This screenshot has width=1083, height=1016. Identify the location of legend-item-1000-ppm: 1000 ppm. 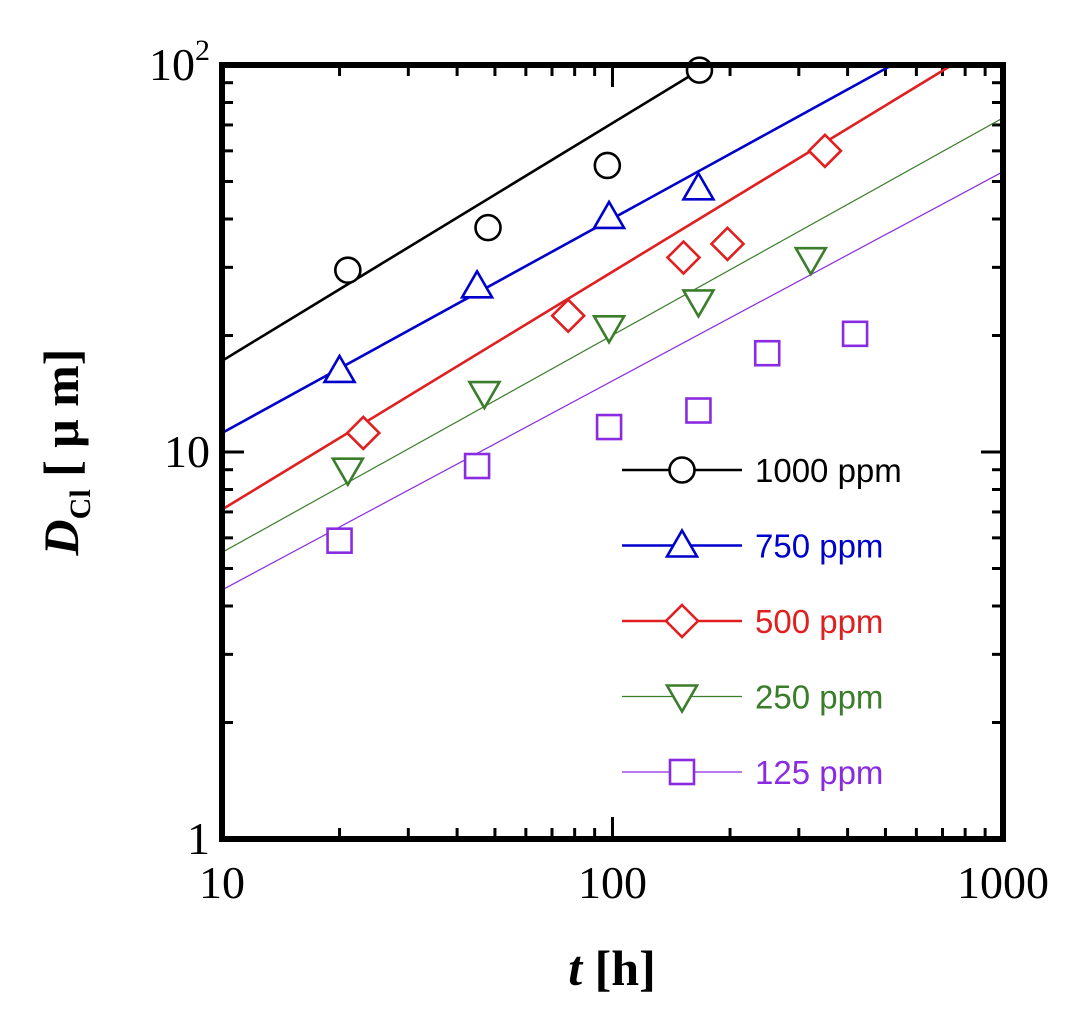
(762, 470).